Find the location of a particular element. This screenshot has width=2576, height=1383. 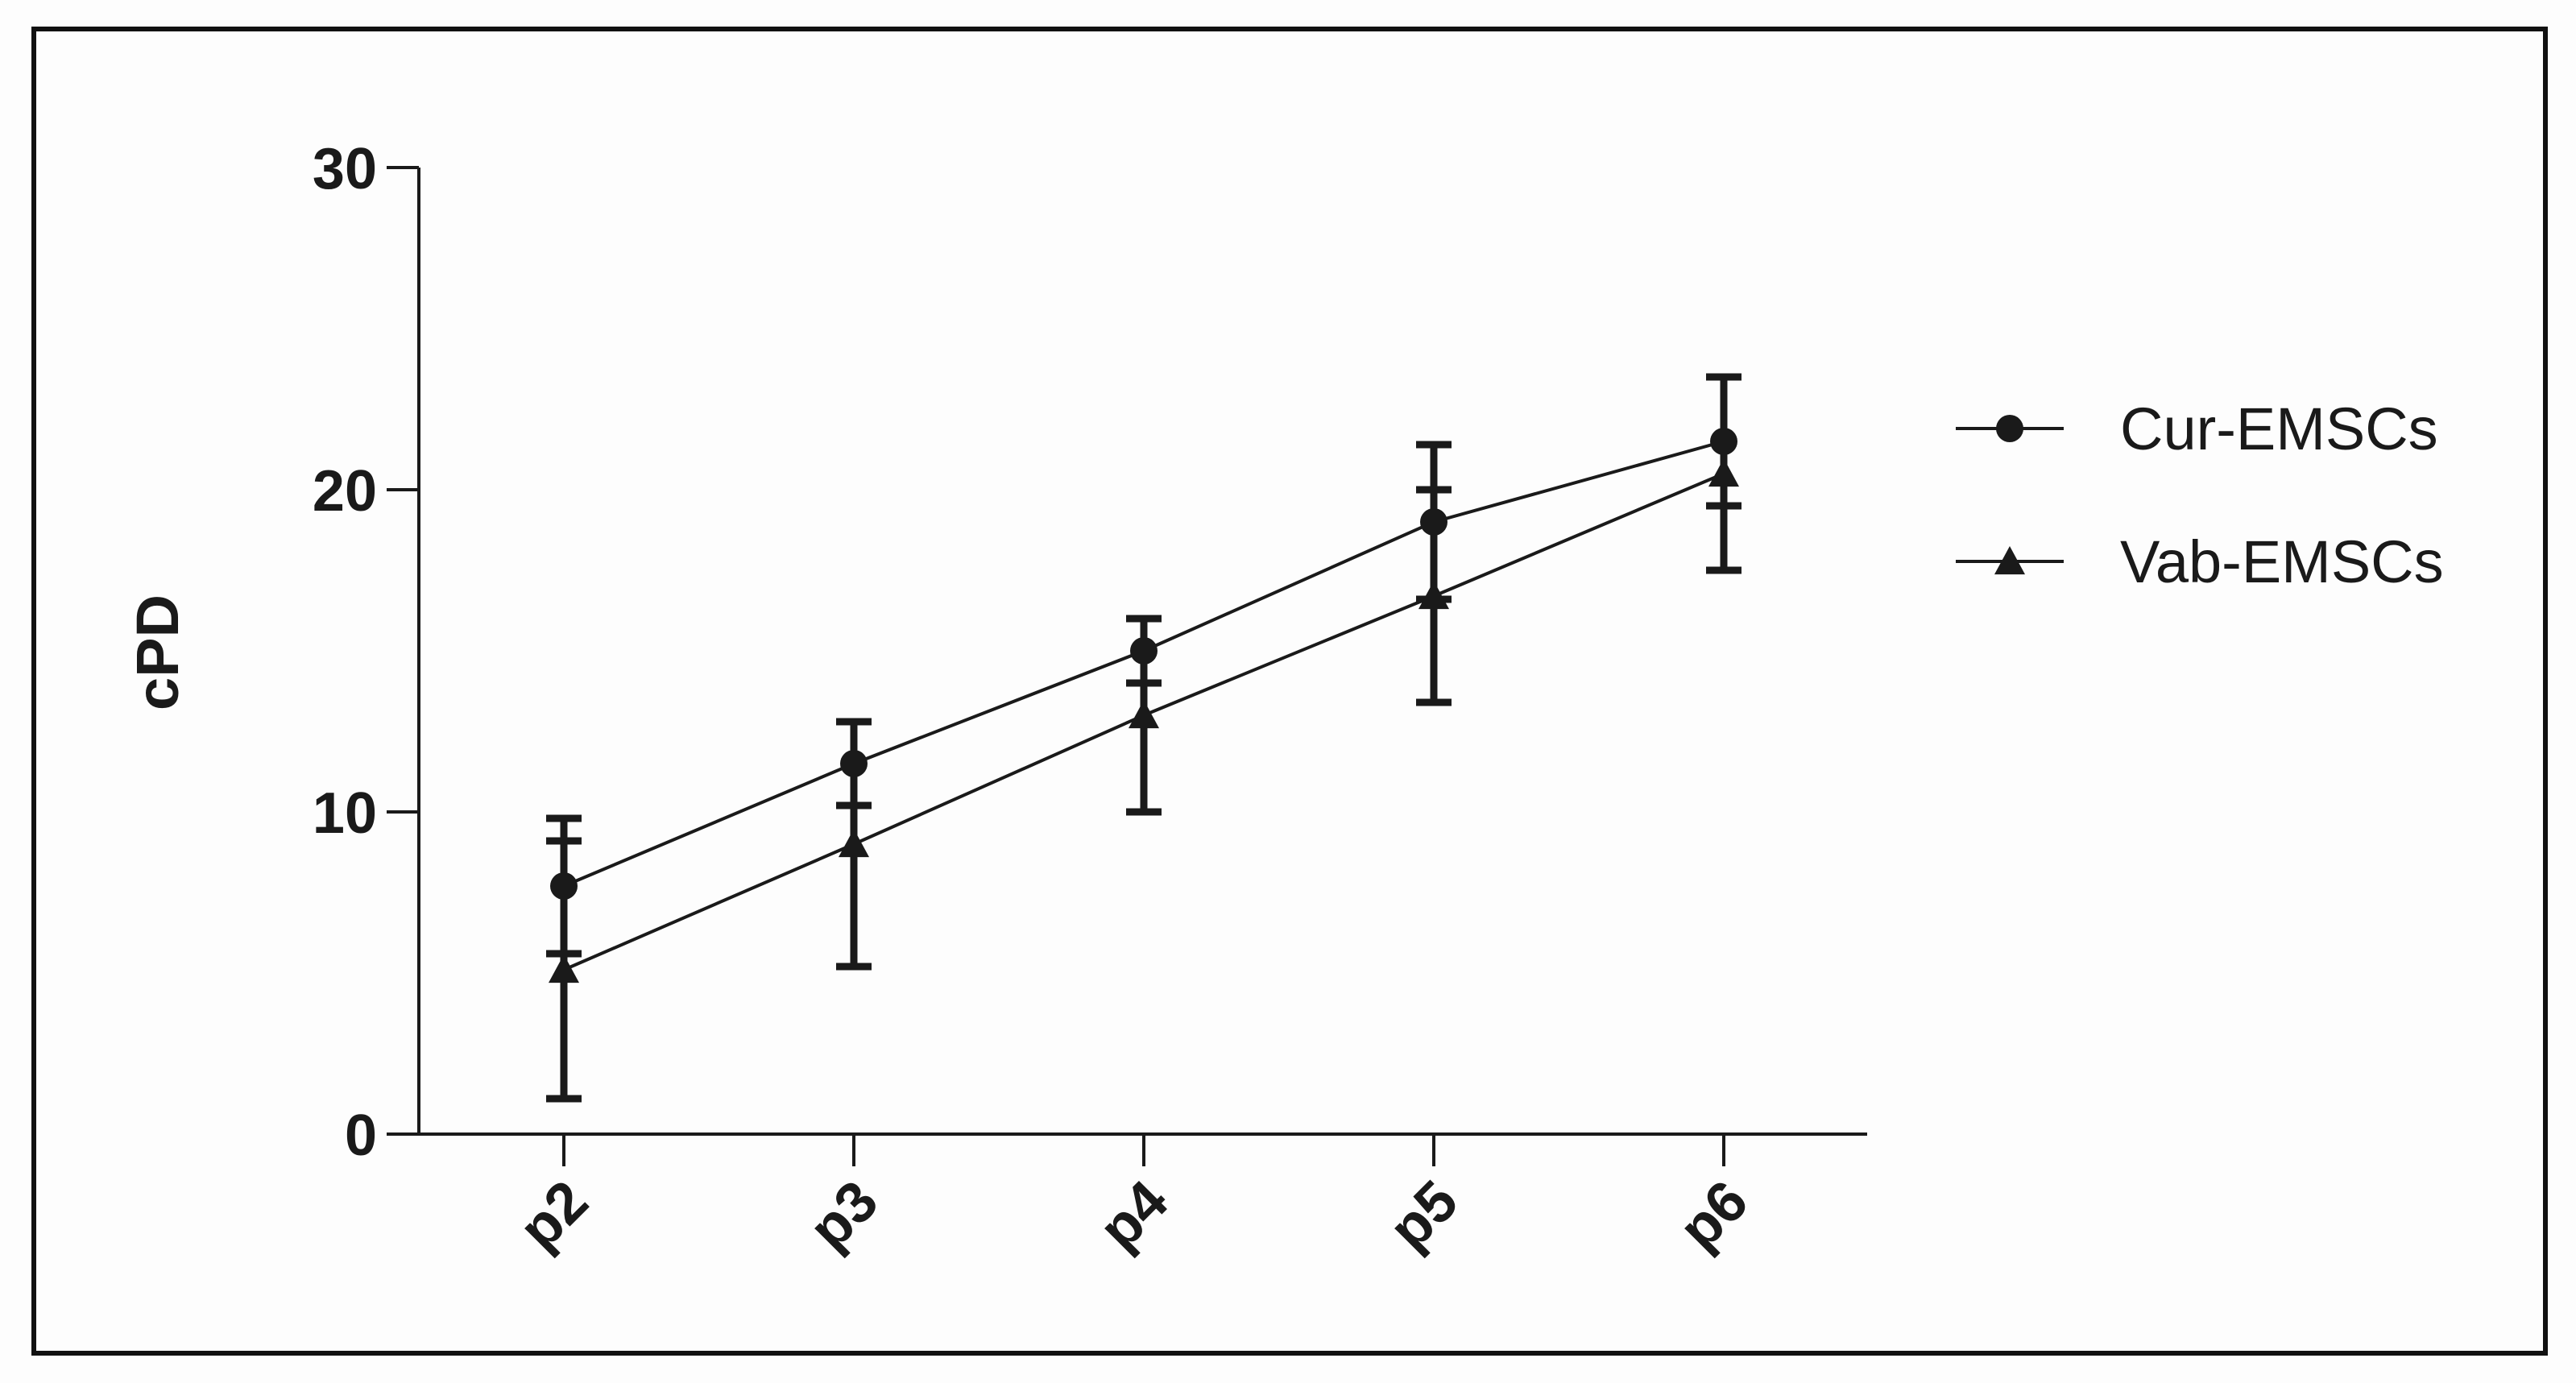

y-tick-label: 0 is located at coordinates (361, 1136).